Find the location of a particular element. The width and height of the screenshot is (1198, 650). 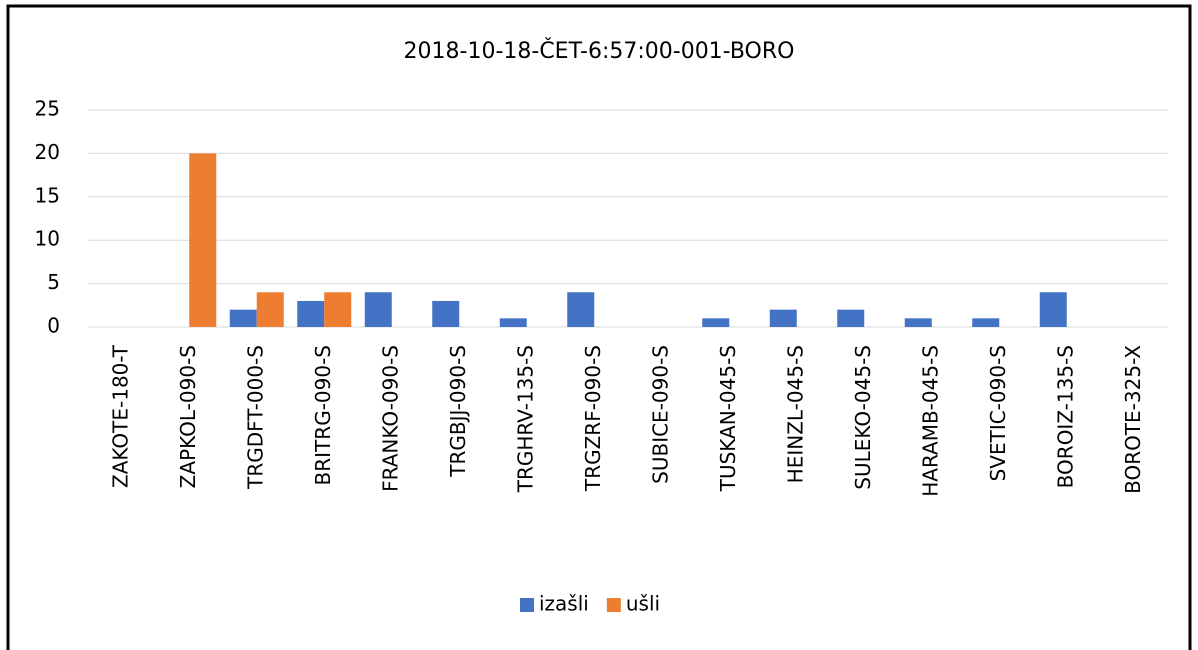

x-tick-label: ZAPKOL-090-S is located at coordinates (188, 416).